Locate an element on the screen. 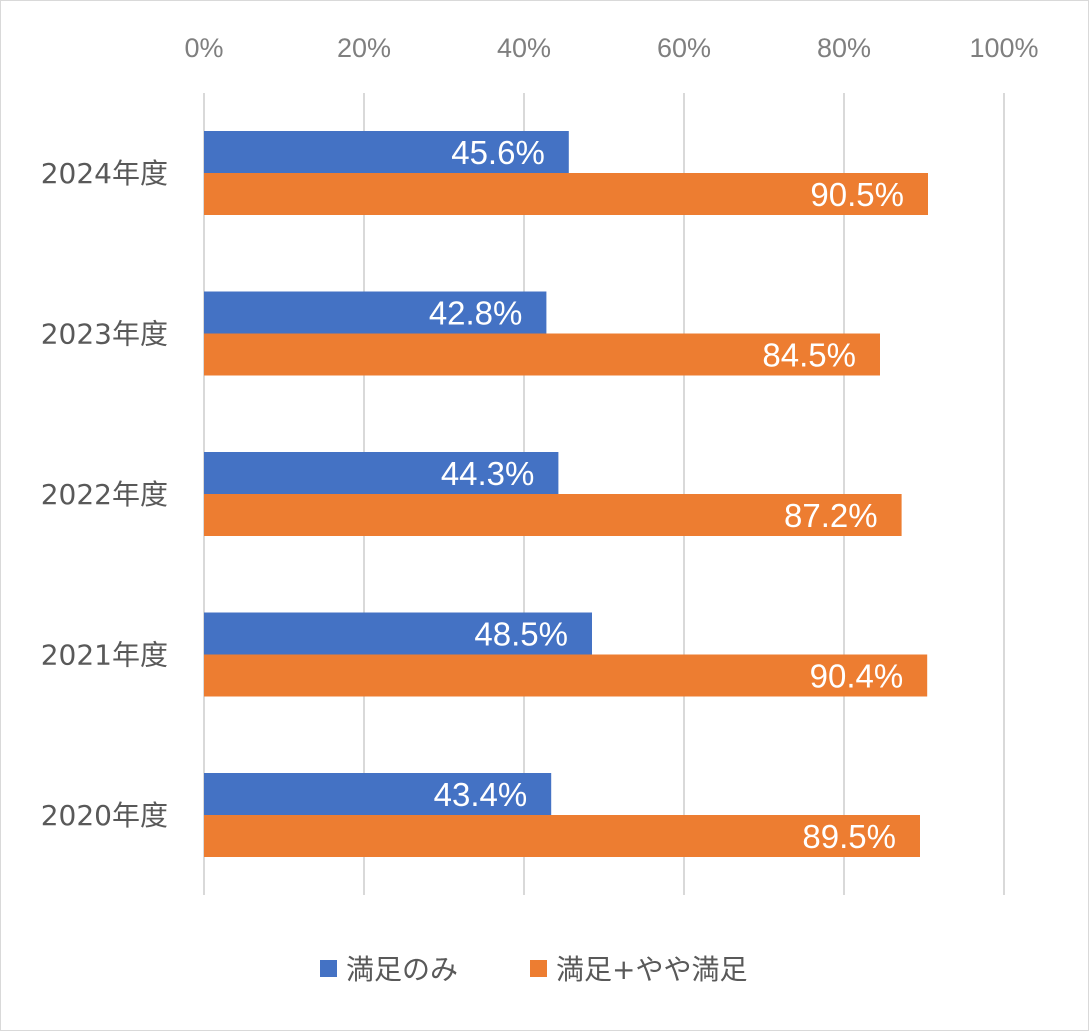 Image resolution: width=1089 pixels, height=1031 pixels. legend: 満足のみ 満足+やや満足 is located at coordinates (533, 969).